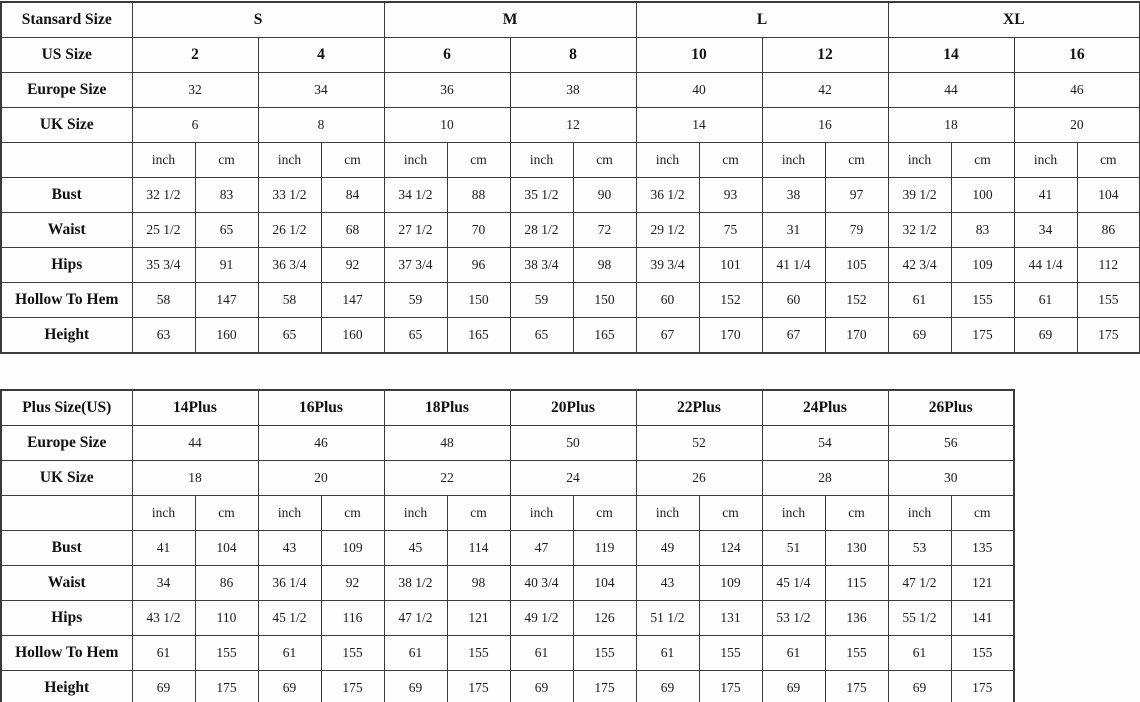 The image size is (1140, 702). What do you see at coordinates (856, 618) in the screenshot?
I see `value-cell: 136` at bounding box center [856, 618].